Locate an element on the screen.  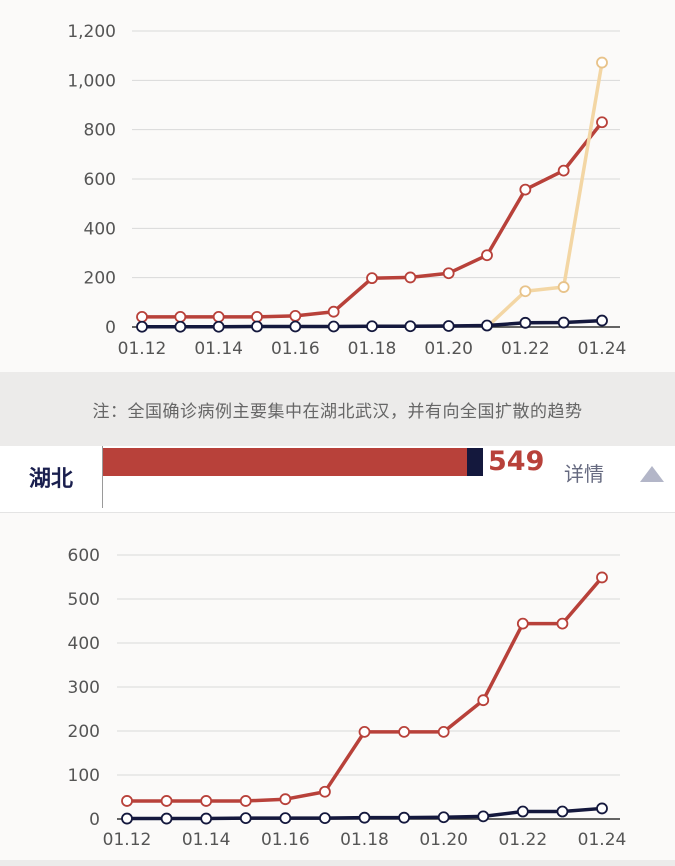
region-bar-fill is located at coordinates (293, 462).